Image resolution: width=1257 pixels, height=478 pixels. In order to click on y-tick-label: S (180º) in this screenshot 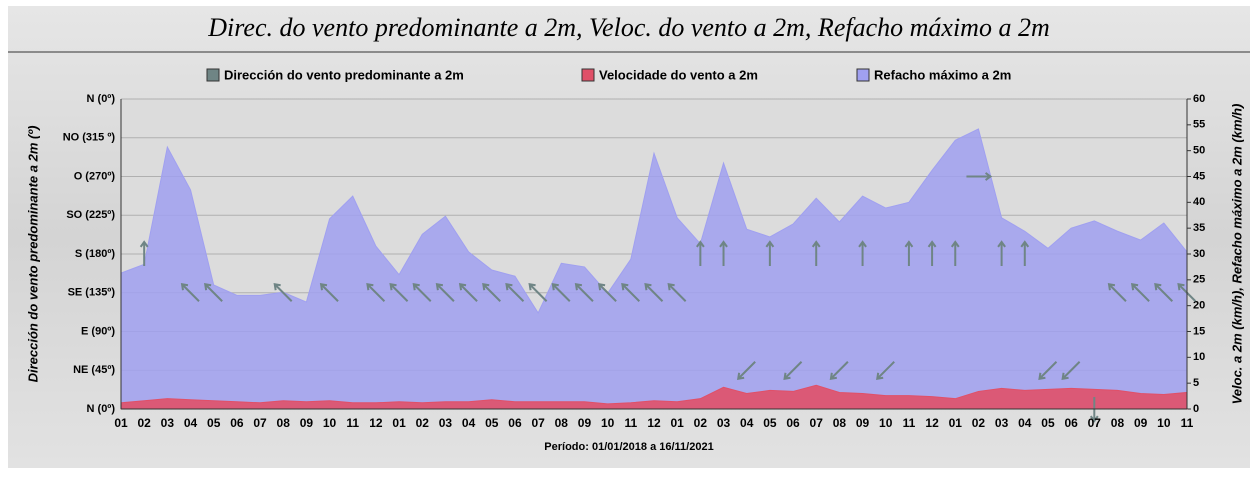, I will do `click(95, 254)`.